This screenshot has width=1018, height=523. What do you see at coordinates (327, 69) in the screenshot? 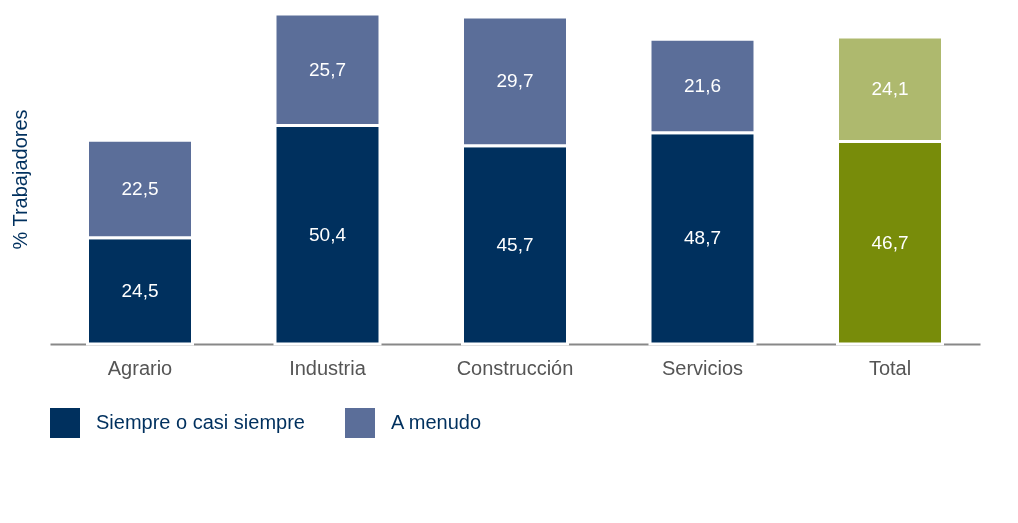
I see `data-label: 25,7` at bounding box center [327, 69].